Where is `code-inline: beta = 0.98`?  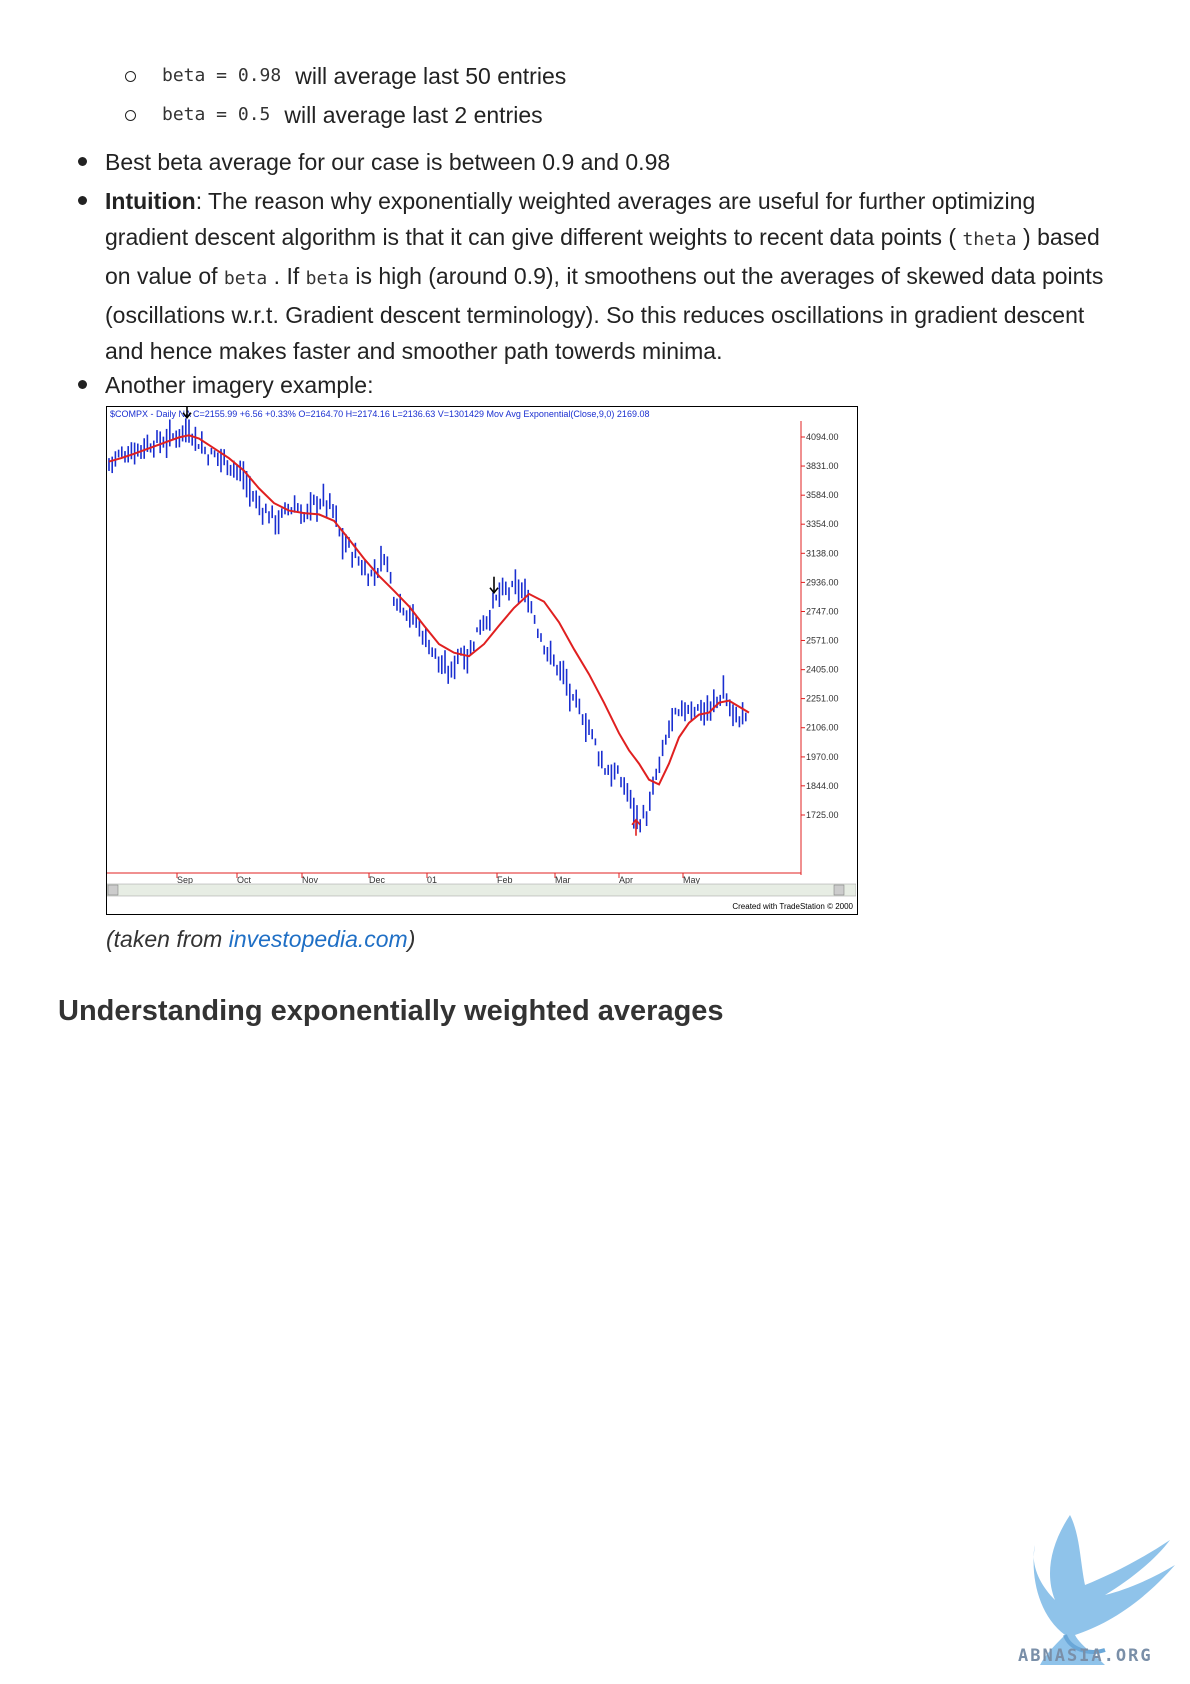 code-inline: beta = 0.98 is located at coordinates (222, 75).